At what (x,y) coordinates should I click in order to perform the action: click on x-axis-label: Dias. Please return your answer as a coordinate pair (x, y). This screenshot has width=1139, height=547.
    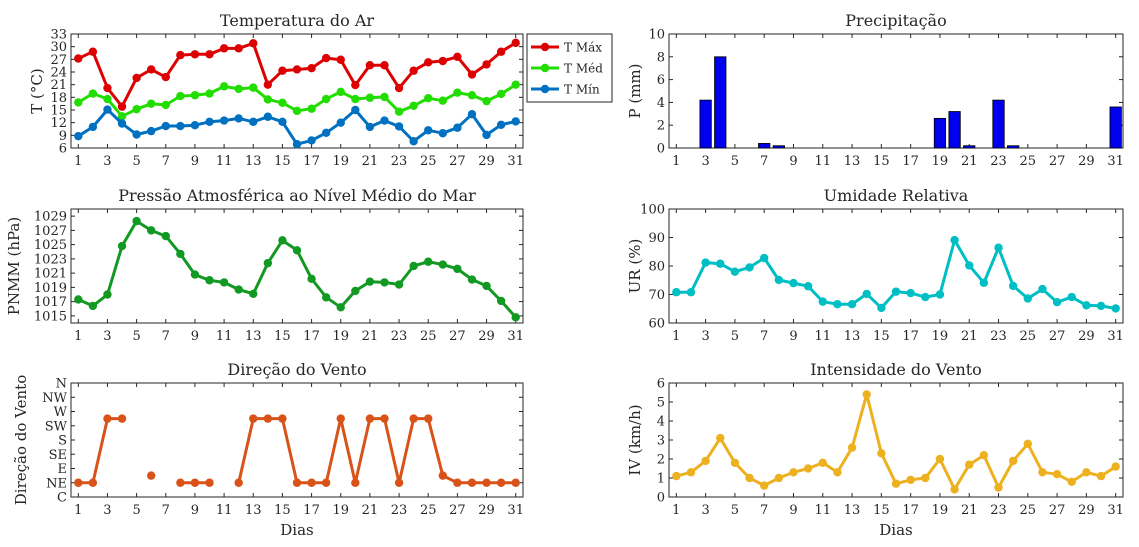
    Looking at the image, I should click on (895, 530).